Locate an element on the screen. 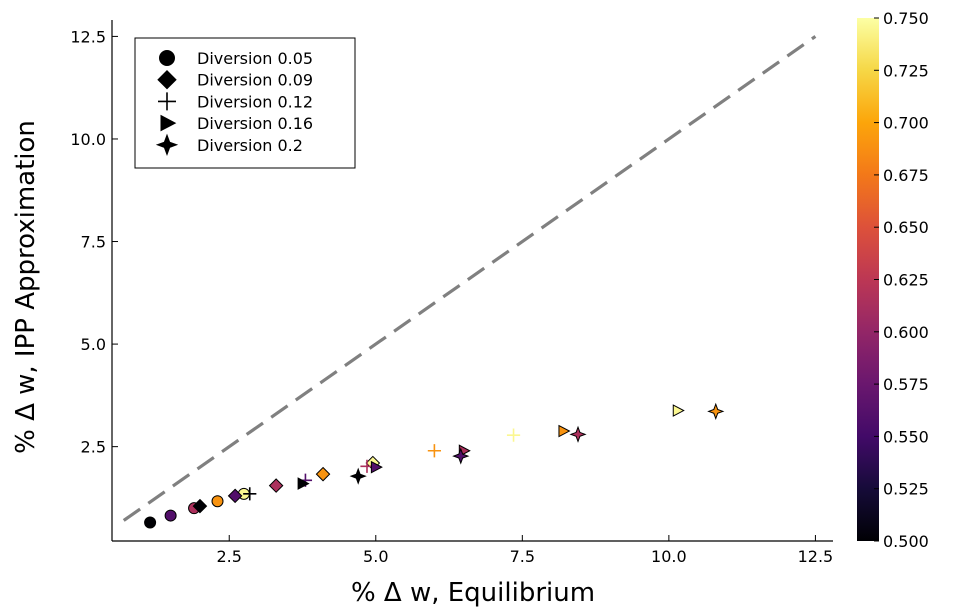  colorbar-tick-label: 0.500 is located at coordinates (906, 541).